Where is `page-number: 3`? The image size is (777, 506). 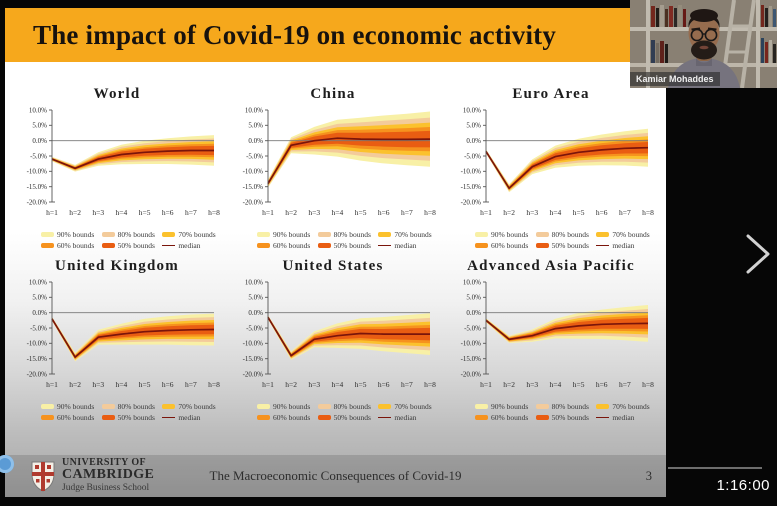
page-number: 3 is located at coordinates (648, 475).